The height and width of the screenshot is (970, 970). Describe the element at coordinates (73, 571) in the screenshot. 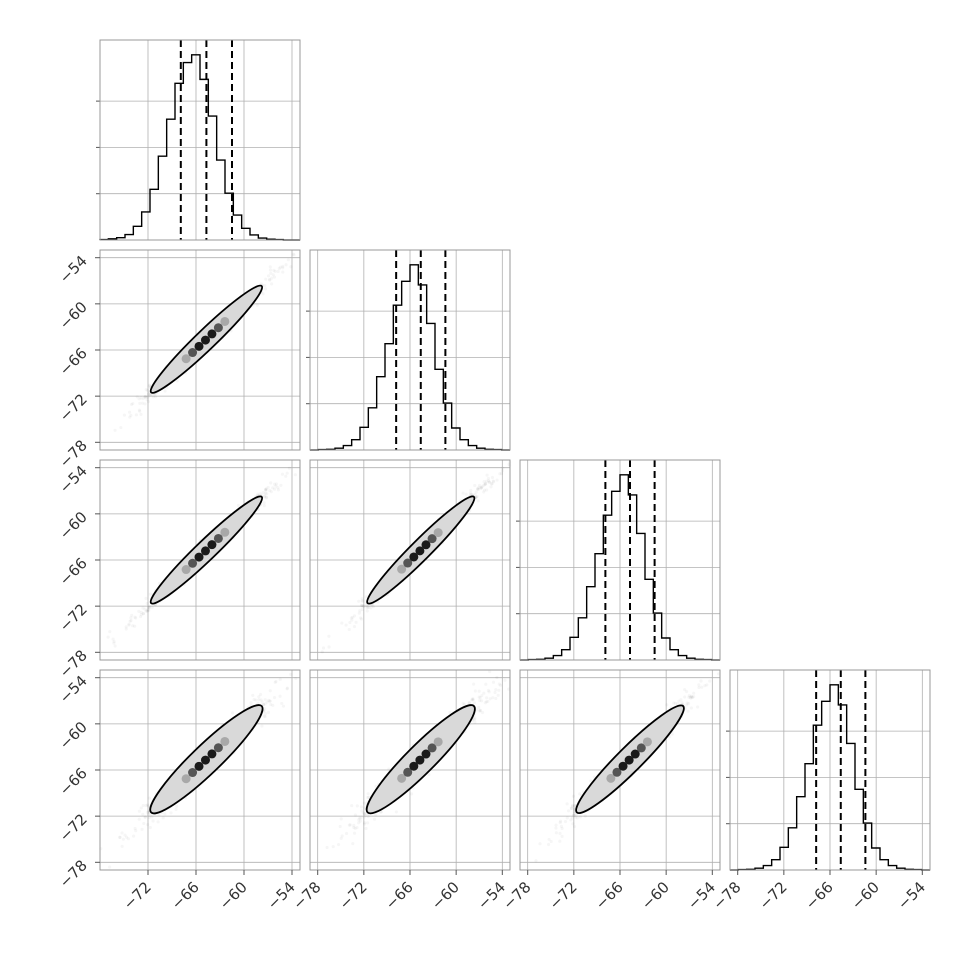

I see `y-tick-label: −66` at that location.